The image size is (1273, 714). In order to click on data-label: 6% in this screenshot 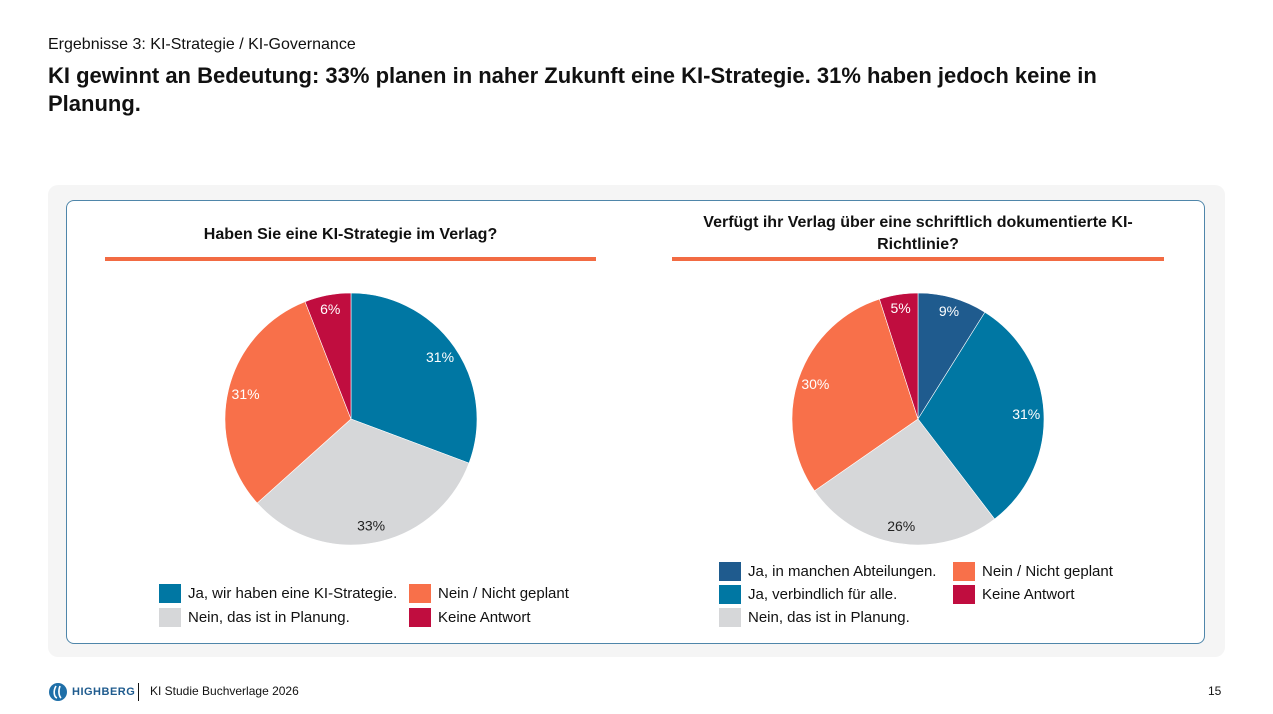, I will do `click(330, 309)`.